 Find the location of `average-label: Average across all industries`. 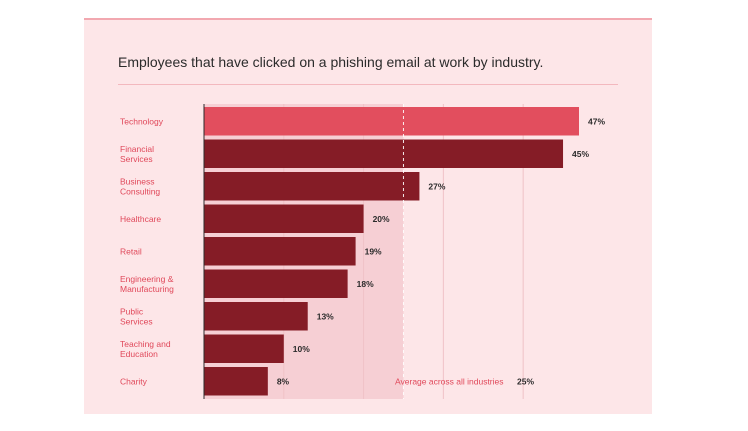

average-label: Average across all industries is located at coordinates (449, 381).